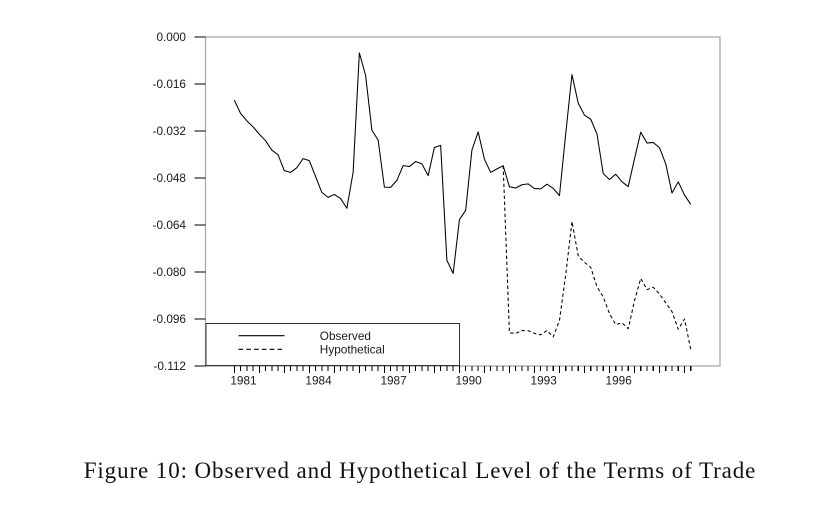 The image size is (822, 531). Describe the element at coordinates (169, 366) in the screenshot. I see `y-tick-label: -0.112` at that location.